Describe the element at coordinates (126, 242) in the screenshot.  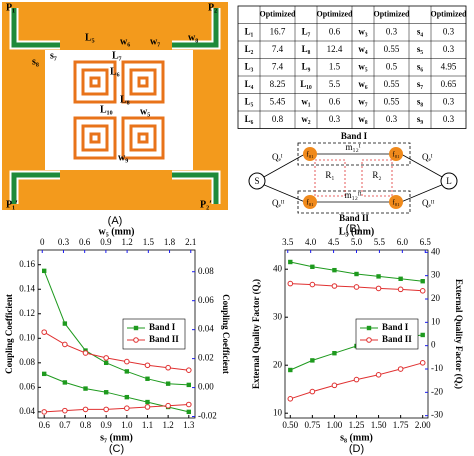
I see `x2-tick-label: 1.2` at that location.